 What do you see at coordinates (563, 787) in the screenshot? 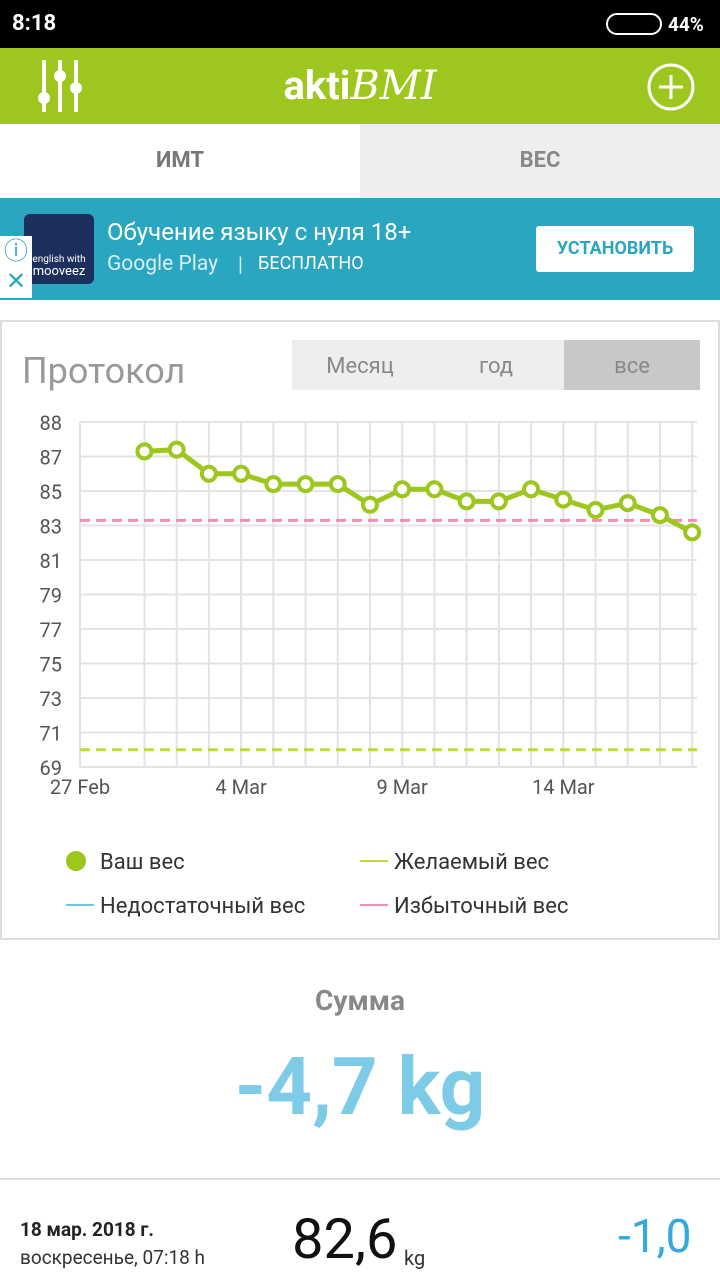
I see `x-tick-label: 14 Mar` at bounding box center [563, 787].